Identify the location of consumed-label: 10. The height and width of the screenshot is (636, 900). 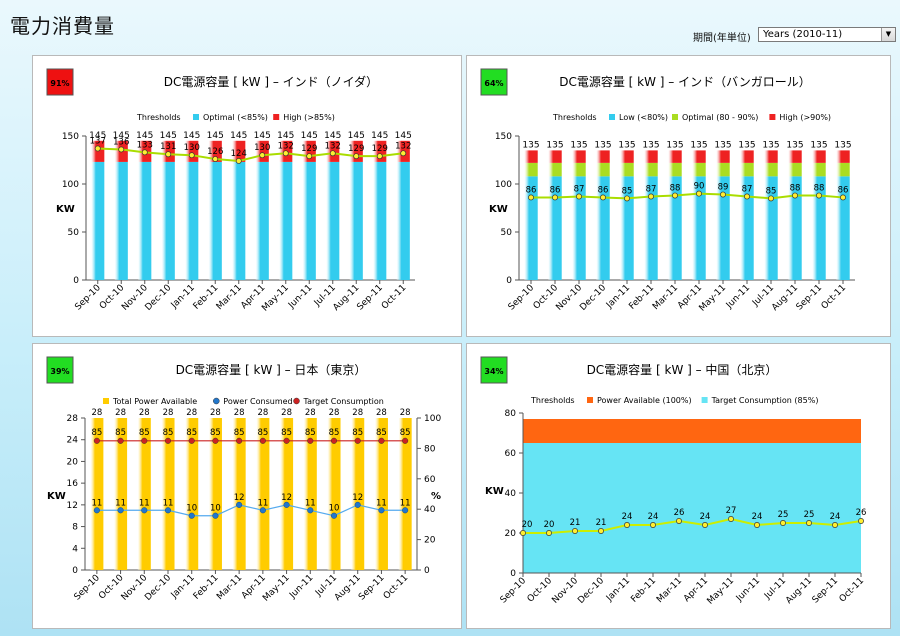
(191, 509).